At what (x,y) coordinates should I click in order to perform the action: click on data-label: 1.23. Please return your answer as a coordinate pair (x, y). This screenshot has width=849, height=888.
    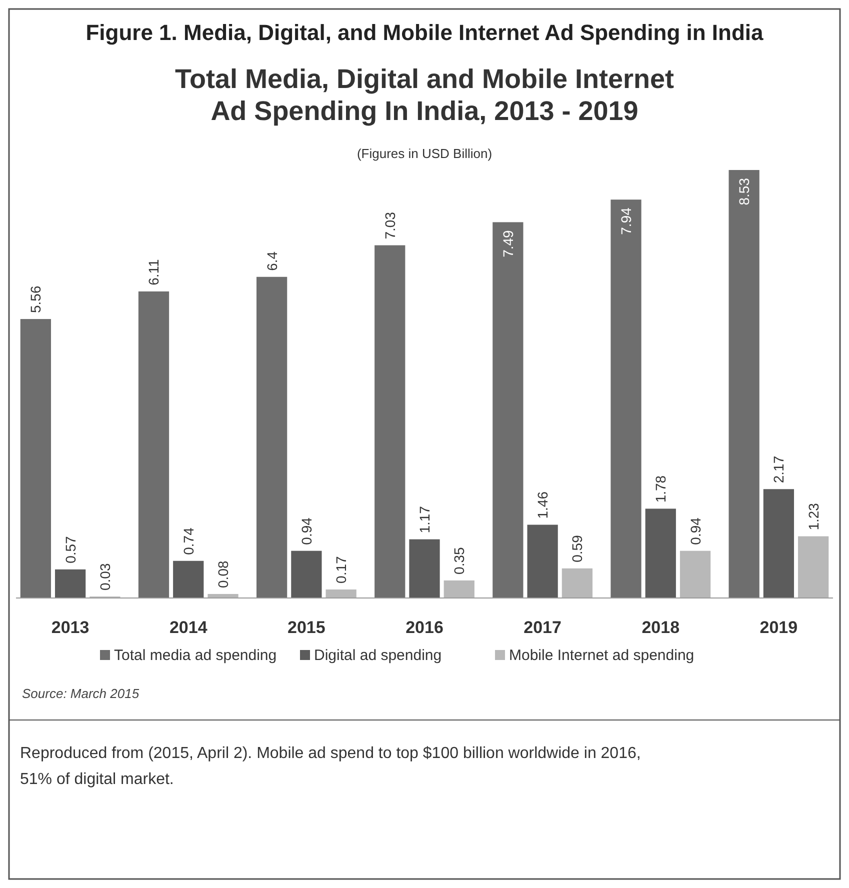
    Looking at the image, I should click on (813, 516).